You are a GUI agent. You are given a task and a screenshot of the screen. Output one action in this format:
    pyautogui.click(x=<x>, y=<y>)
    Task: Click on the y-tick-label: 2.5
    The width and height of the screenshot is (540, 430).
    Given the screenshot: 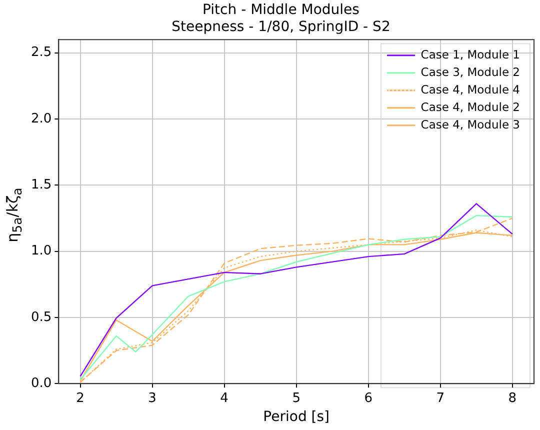 What is the action you would take?
    pyautogui.click(x=41, y=52)
    